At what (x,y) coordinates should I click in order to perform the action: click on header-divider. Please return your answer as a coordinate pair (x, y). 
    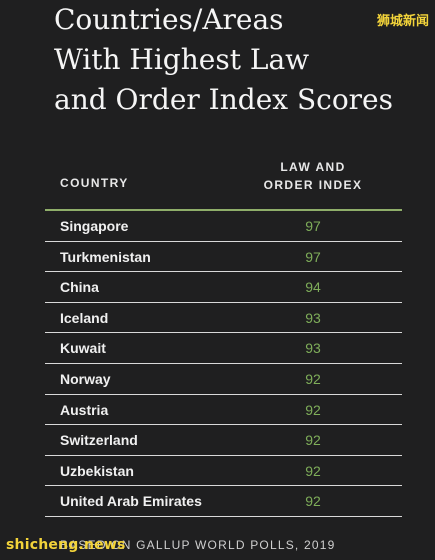
    Looking at the image, I should click on (223, 210).